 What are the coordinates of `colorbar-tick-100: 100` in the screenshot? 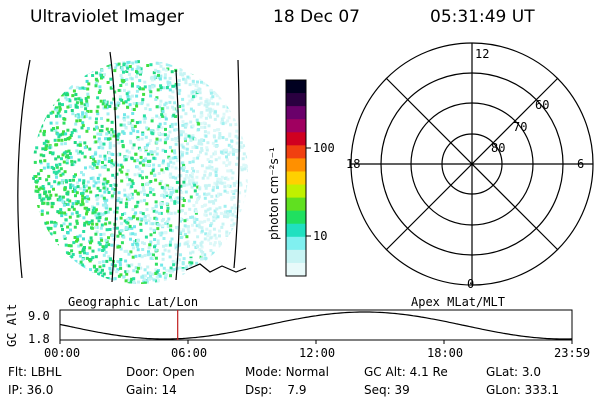 It's located at (324, 148).